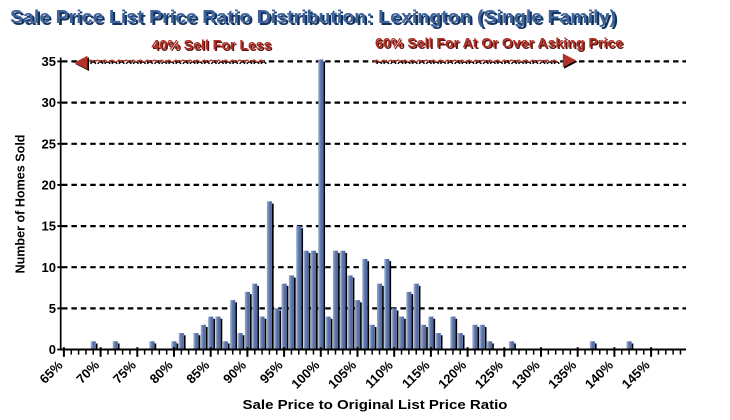 This screenshot has height=420, width=730. Describe the element at coordinates (52, 308) in the screenshot. I see `svg-text: 5` at that location.